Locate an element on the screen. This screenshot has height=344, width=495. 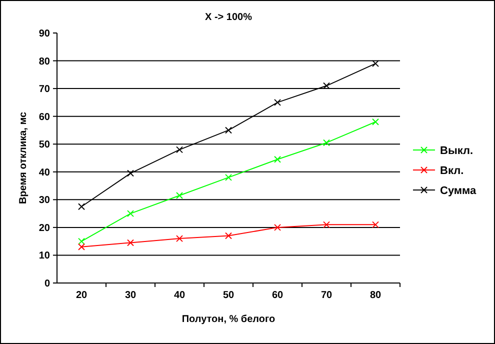
y-tick-label: 10 is located at coordinates (44, 256).